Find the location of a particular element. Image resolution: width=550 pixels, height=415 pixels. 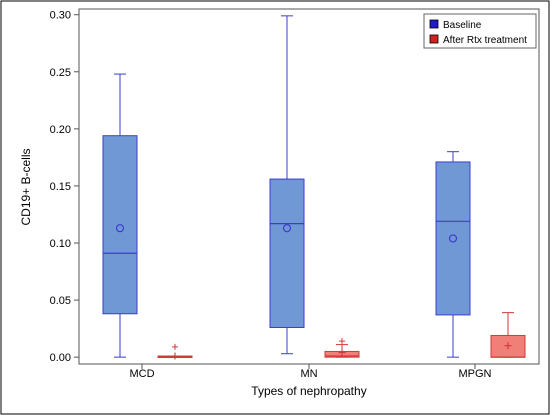

x-axis-label: Types of nephropathy is located at coordinates (308, 391).